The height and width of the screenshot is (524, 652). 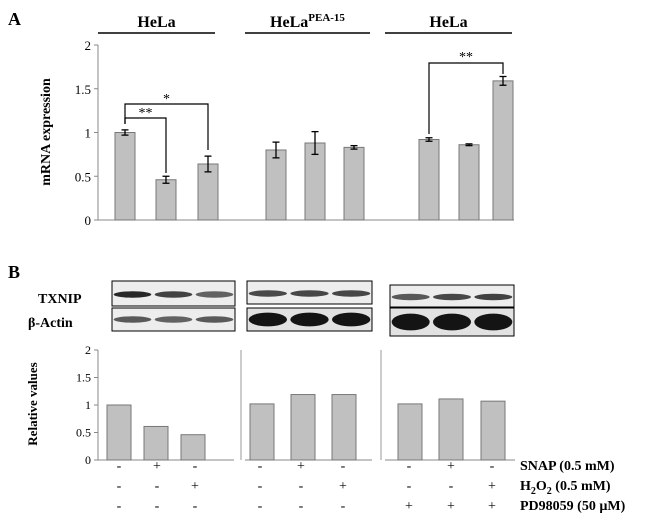 I want to click on group-title-superscript: PEA-15, so click(x=326, y=18).